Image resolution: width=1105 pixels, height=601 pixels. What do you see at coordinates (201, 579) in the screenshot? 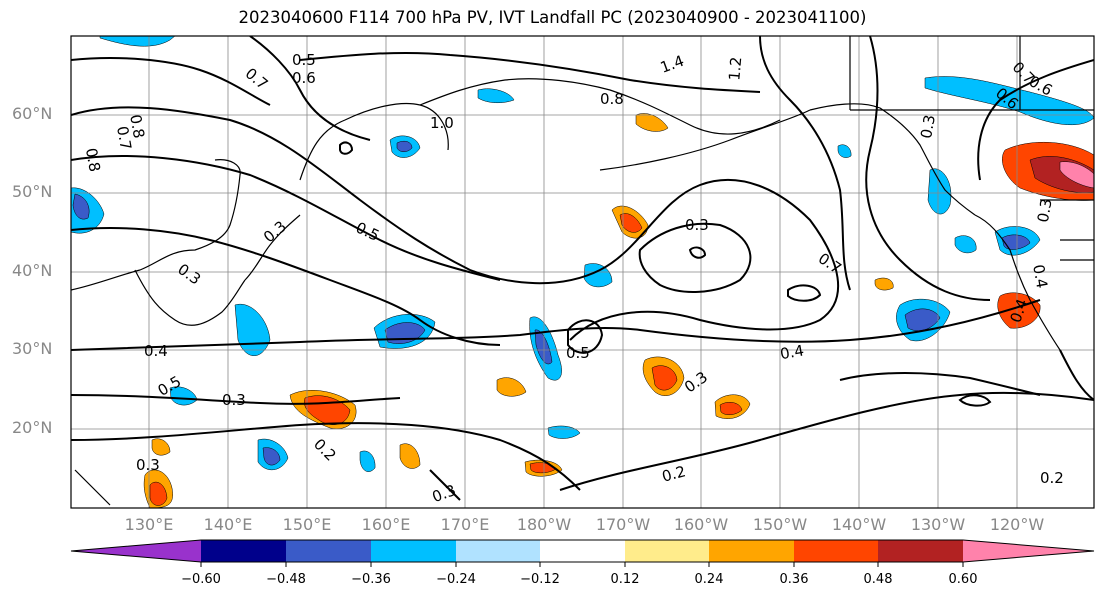
I see `colorbar-tick-label: −0.60` at bounding box center [201, 579].